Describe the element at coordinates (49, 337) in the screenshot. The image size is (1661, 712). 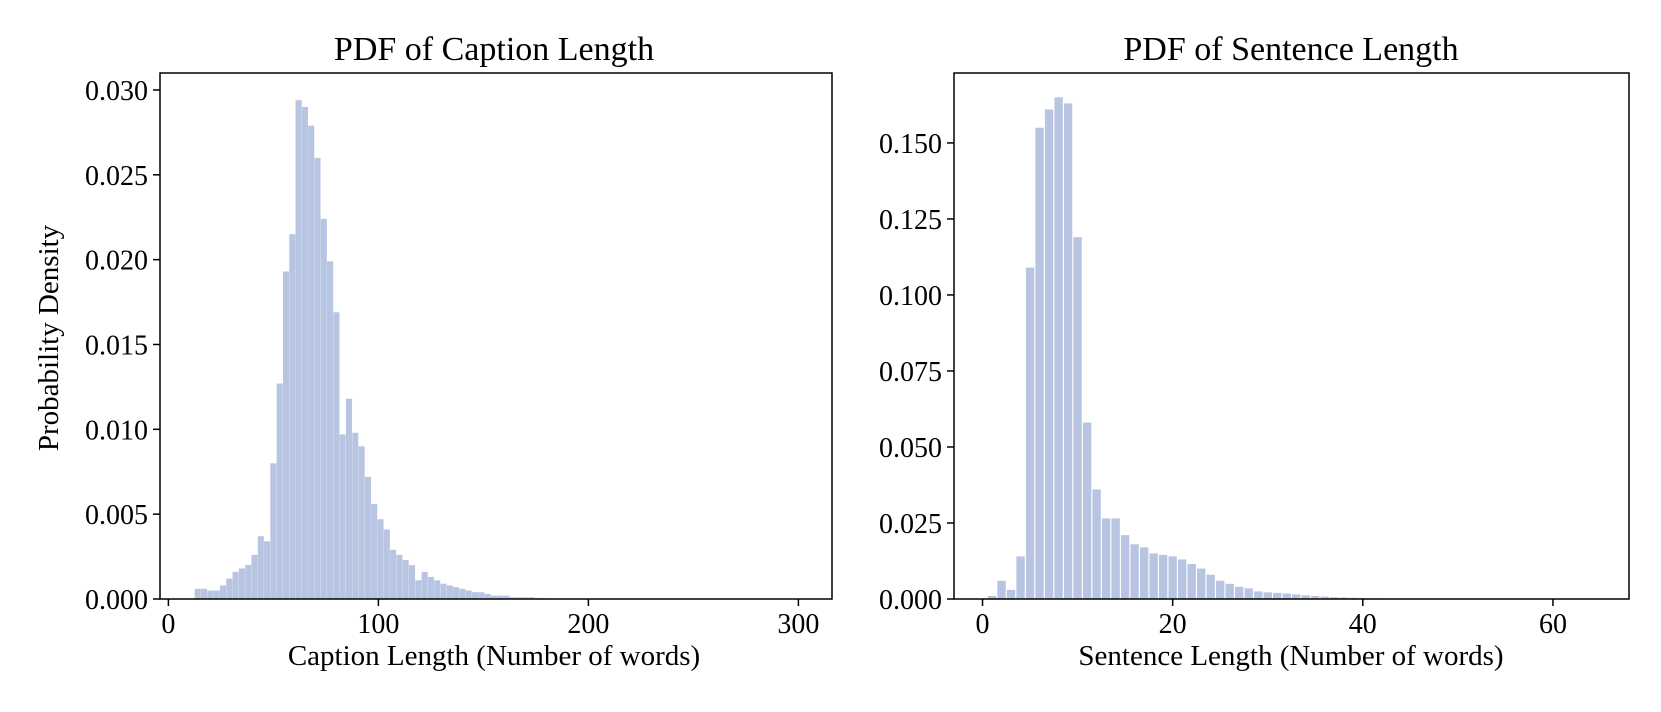
I see `y-axis-label: Probability Density` at that location.